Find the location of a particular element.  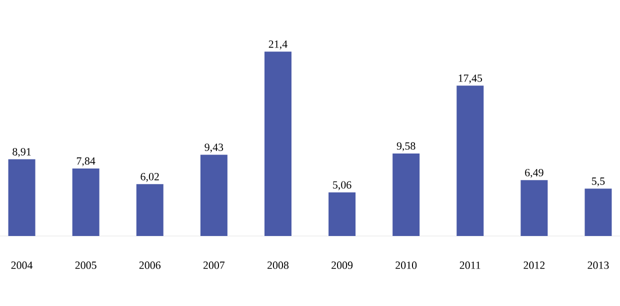

data-label: 21,4 is located at coordinates (278, 45).